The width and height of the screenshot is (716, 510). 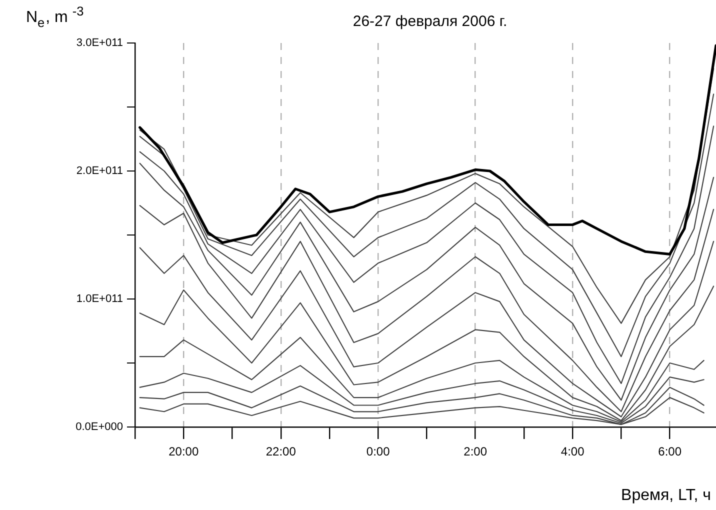 What do you see at coordinates (99, 299) in the screenshot?
I see `y-tick-label: 1.0E+011` at bounding box center [99, 299].